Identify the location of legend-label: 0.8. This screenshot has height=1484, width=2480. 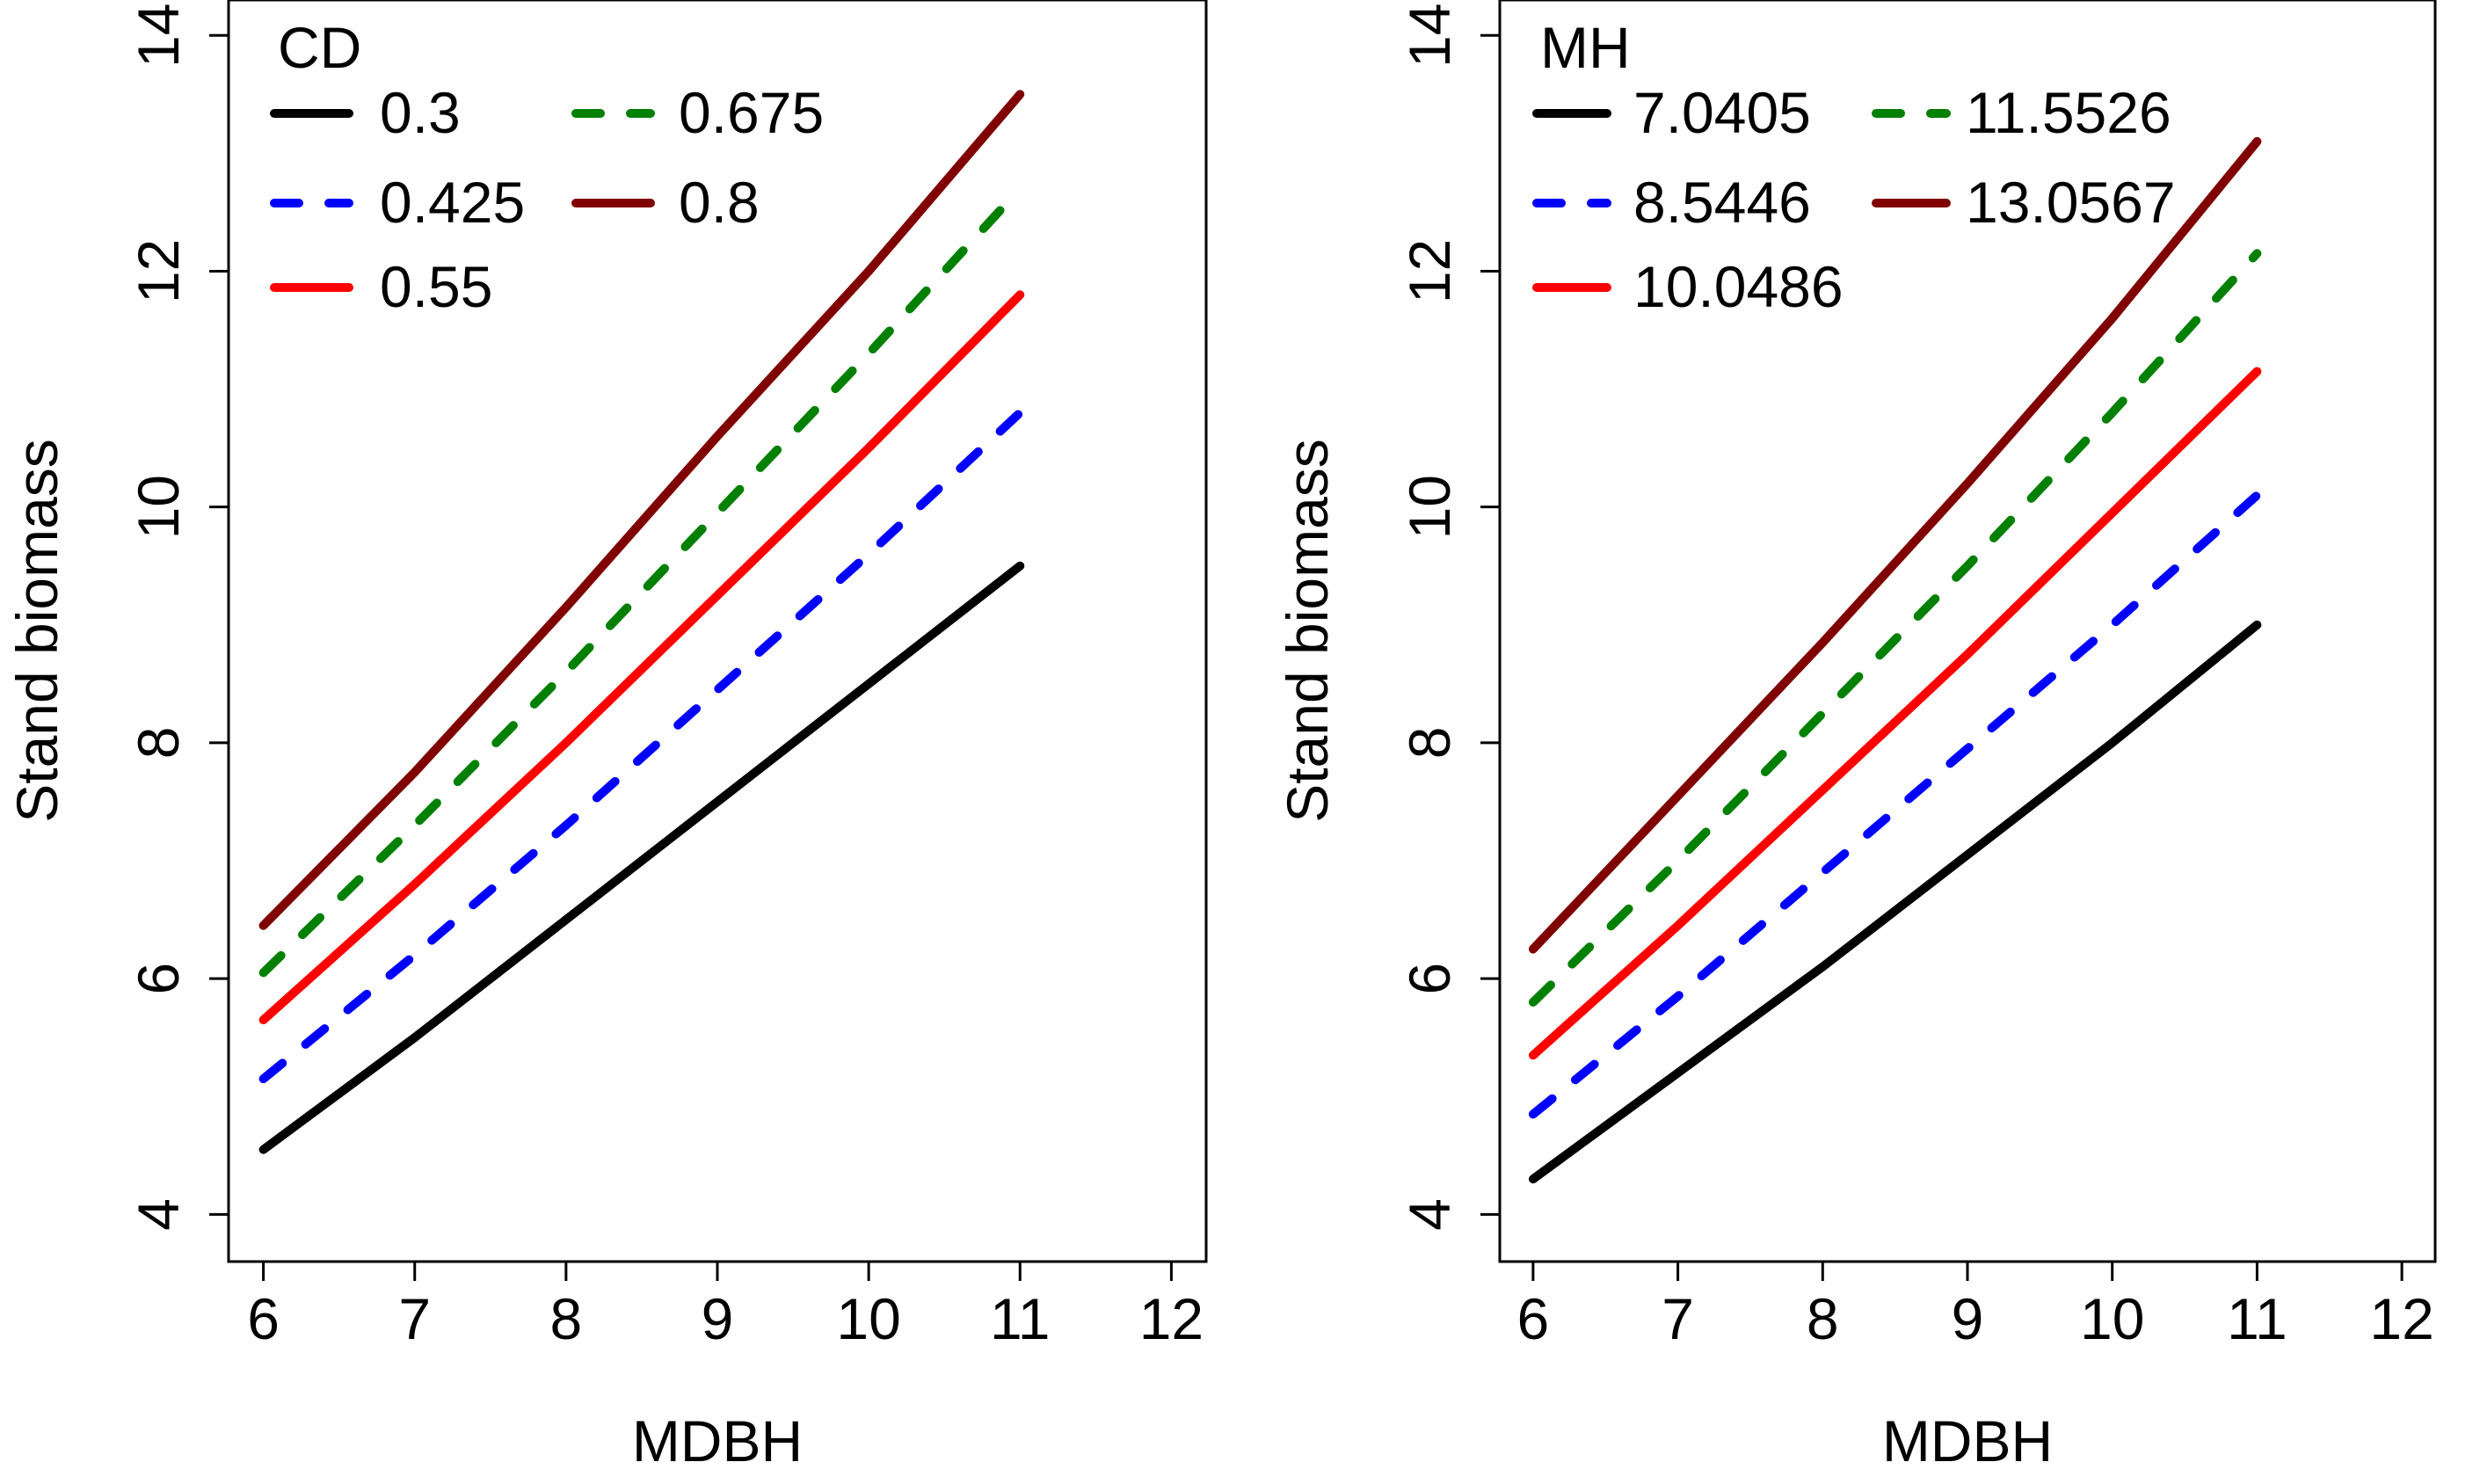
(719, 203).